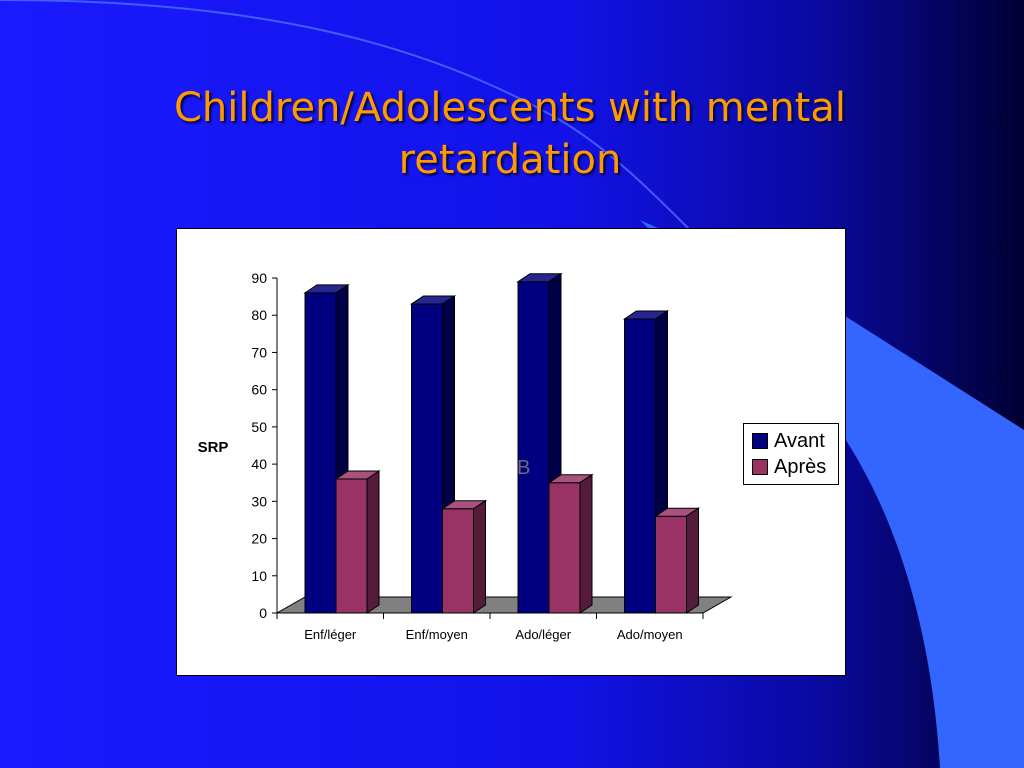  I want to click on y-tick-label-80: 80, so click(259, 315).